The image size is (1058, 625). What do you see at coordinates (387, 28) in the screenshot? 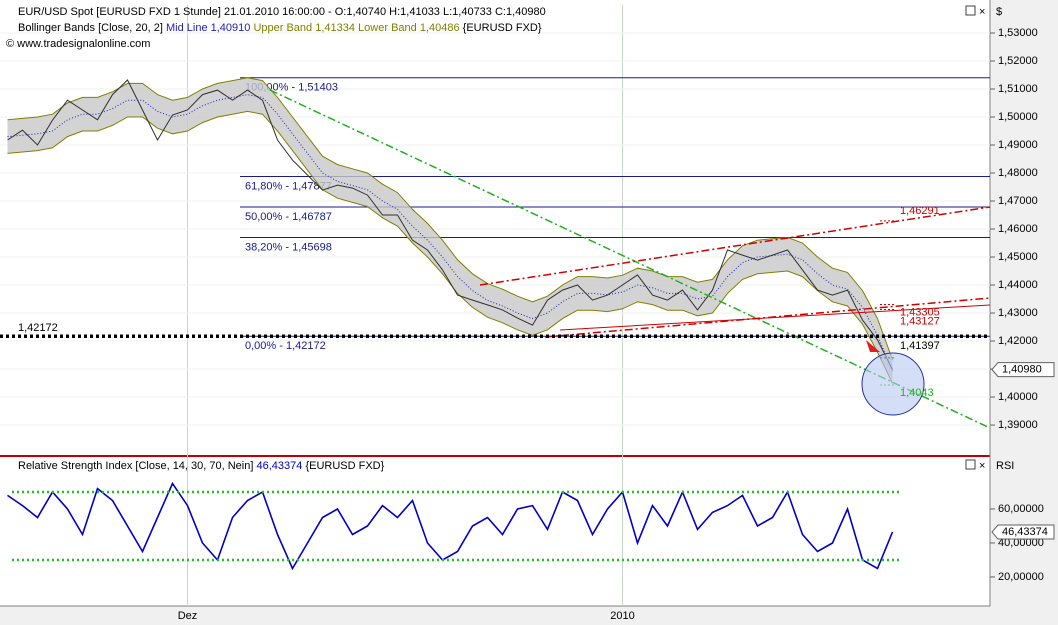
I see `legend-entry: Lower Band` at bounding box center [387, 28].